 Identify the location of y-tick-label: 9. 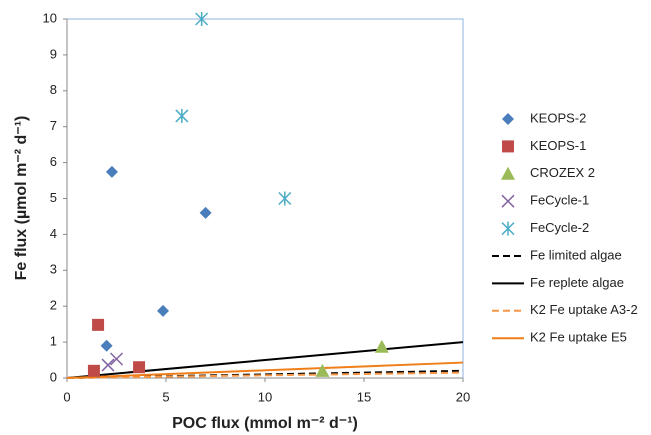
(53, 53).